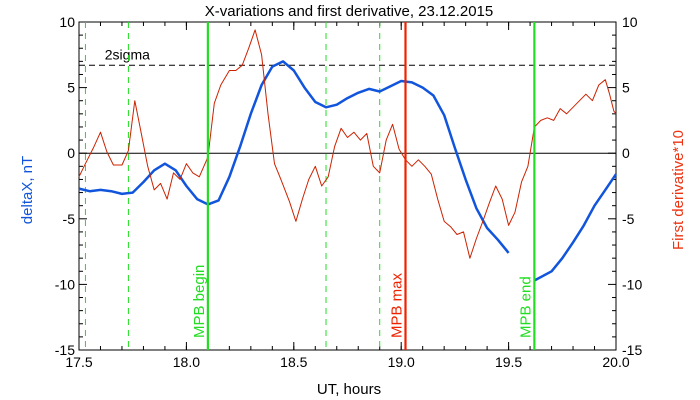 This screenshot has width=700, height=400. I want to click on y-tick-label-right: 5, so click(626, 88).